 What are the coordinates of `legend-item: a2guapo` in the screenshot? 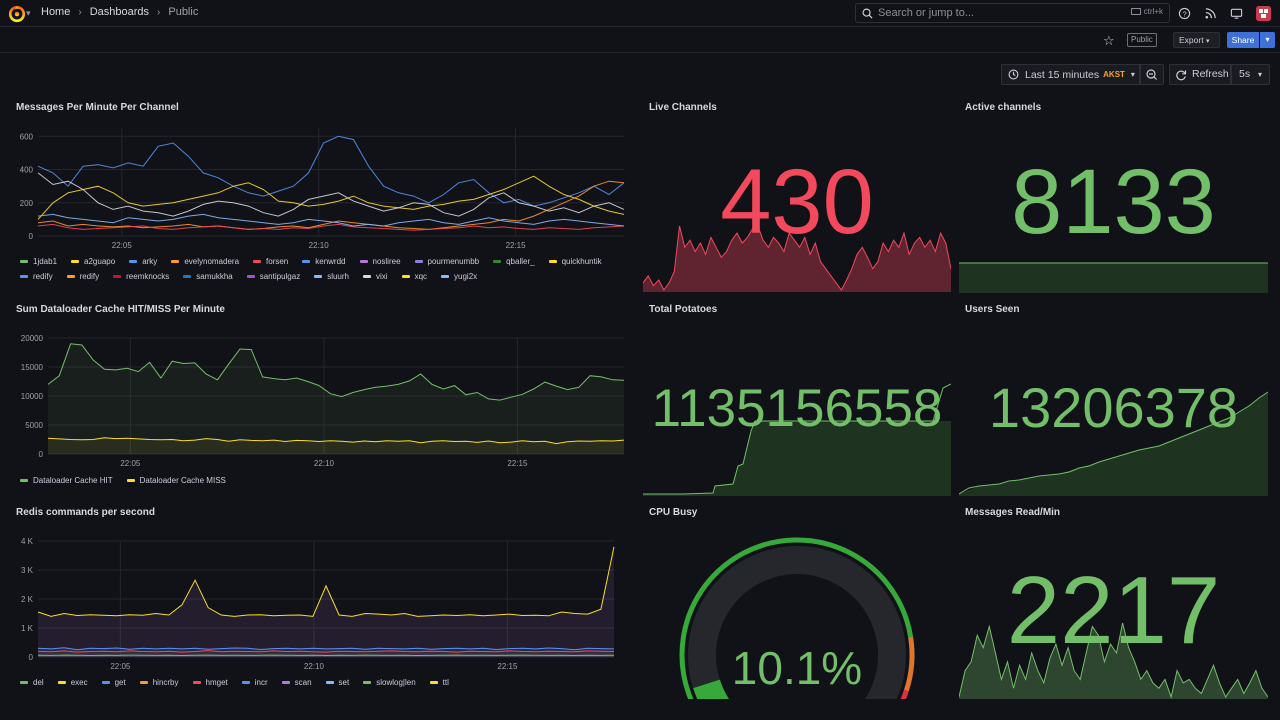 It's located at (93, 261).